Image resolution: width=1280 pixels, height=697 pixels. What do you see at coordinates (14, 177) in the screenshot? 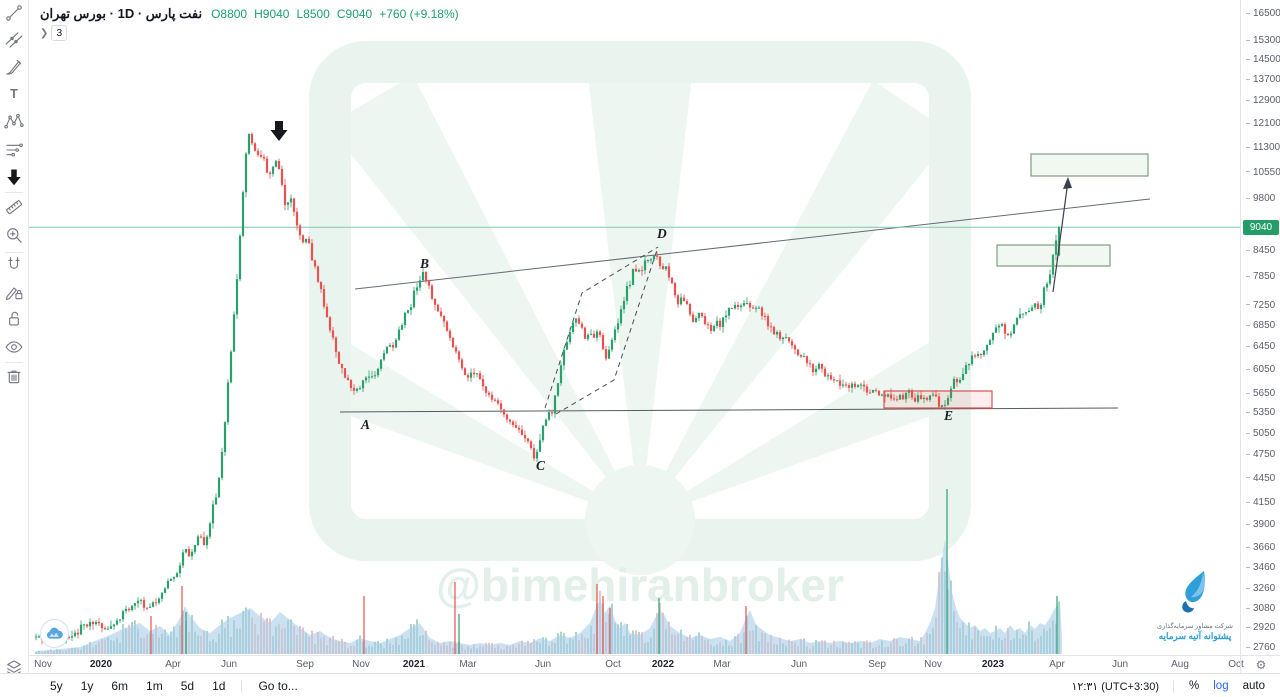
I see `arrow-down-icon` at bounding box center [14, 177].